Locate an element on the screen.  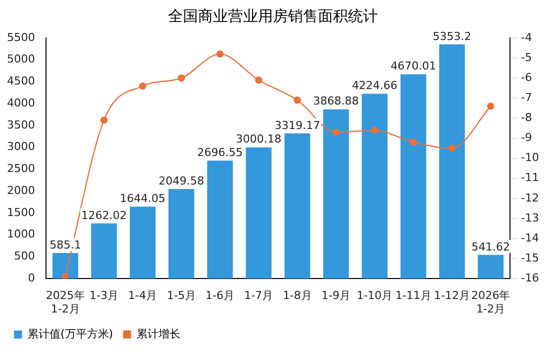
x-tick-label: 1-9月 is located at coordinates (336, 295).